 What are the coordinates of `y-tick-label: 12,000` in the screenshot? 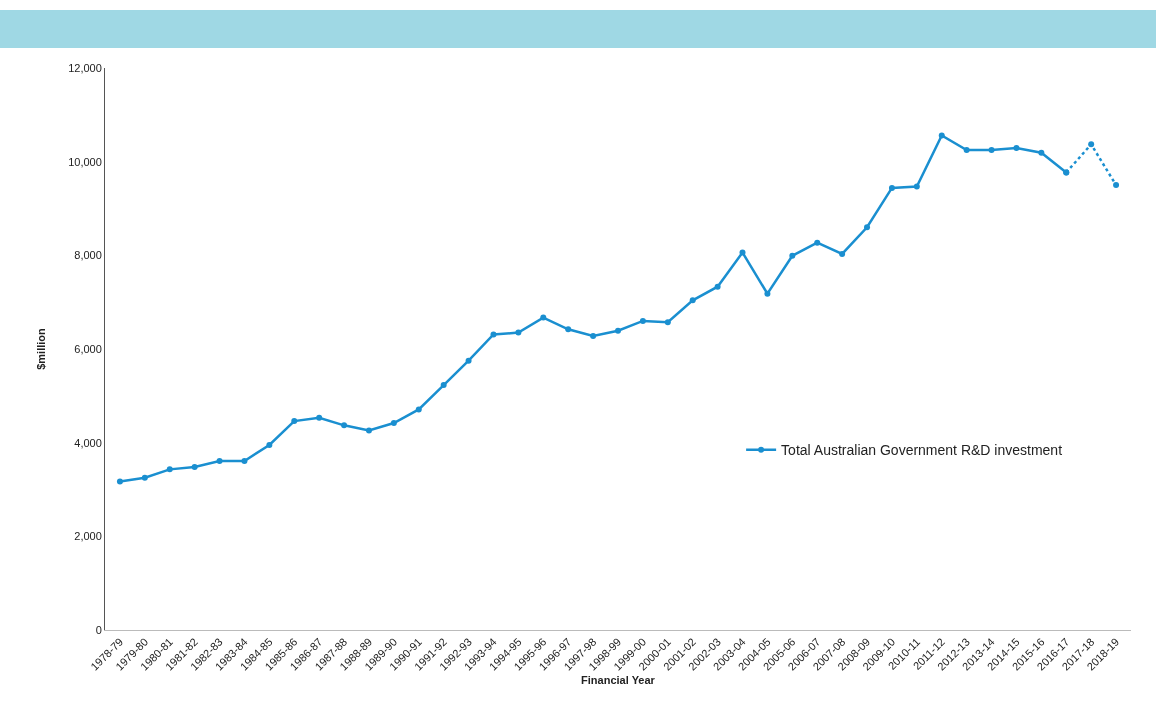 It's located at (85, 67).